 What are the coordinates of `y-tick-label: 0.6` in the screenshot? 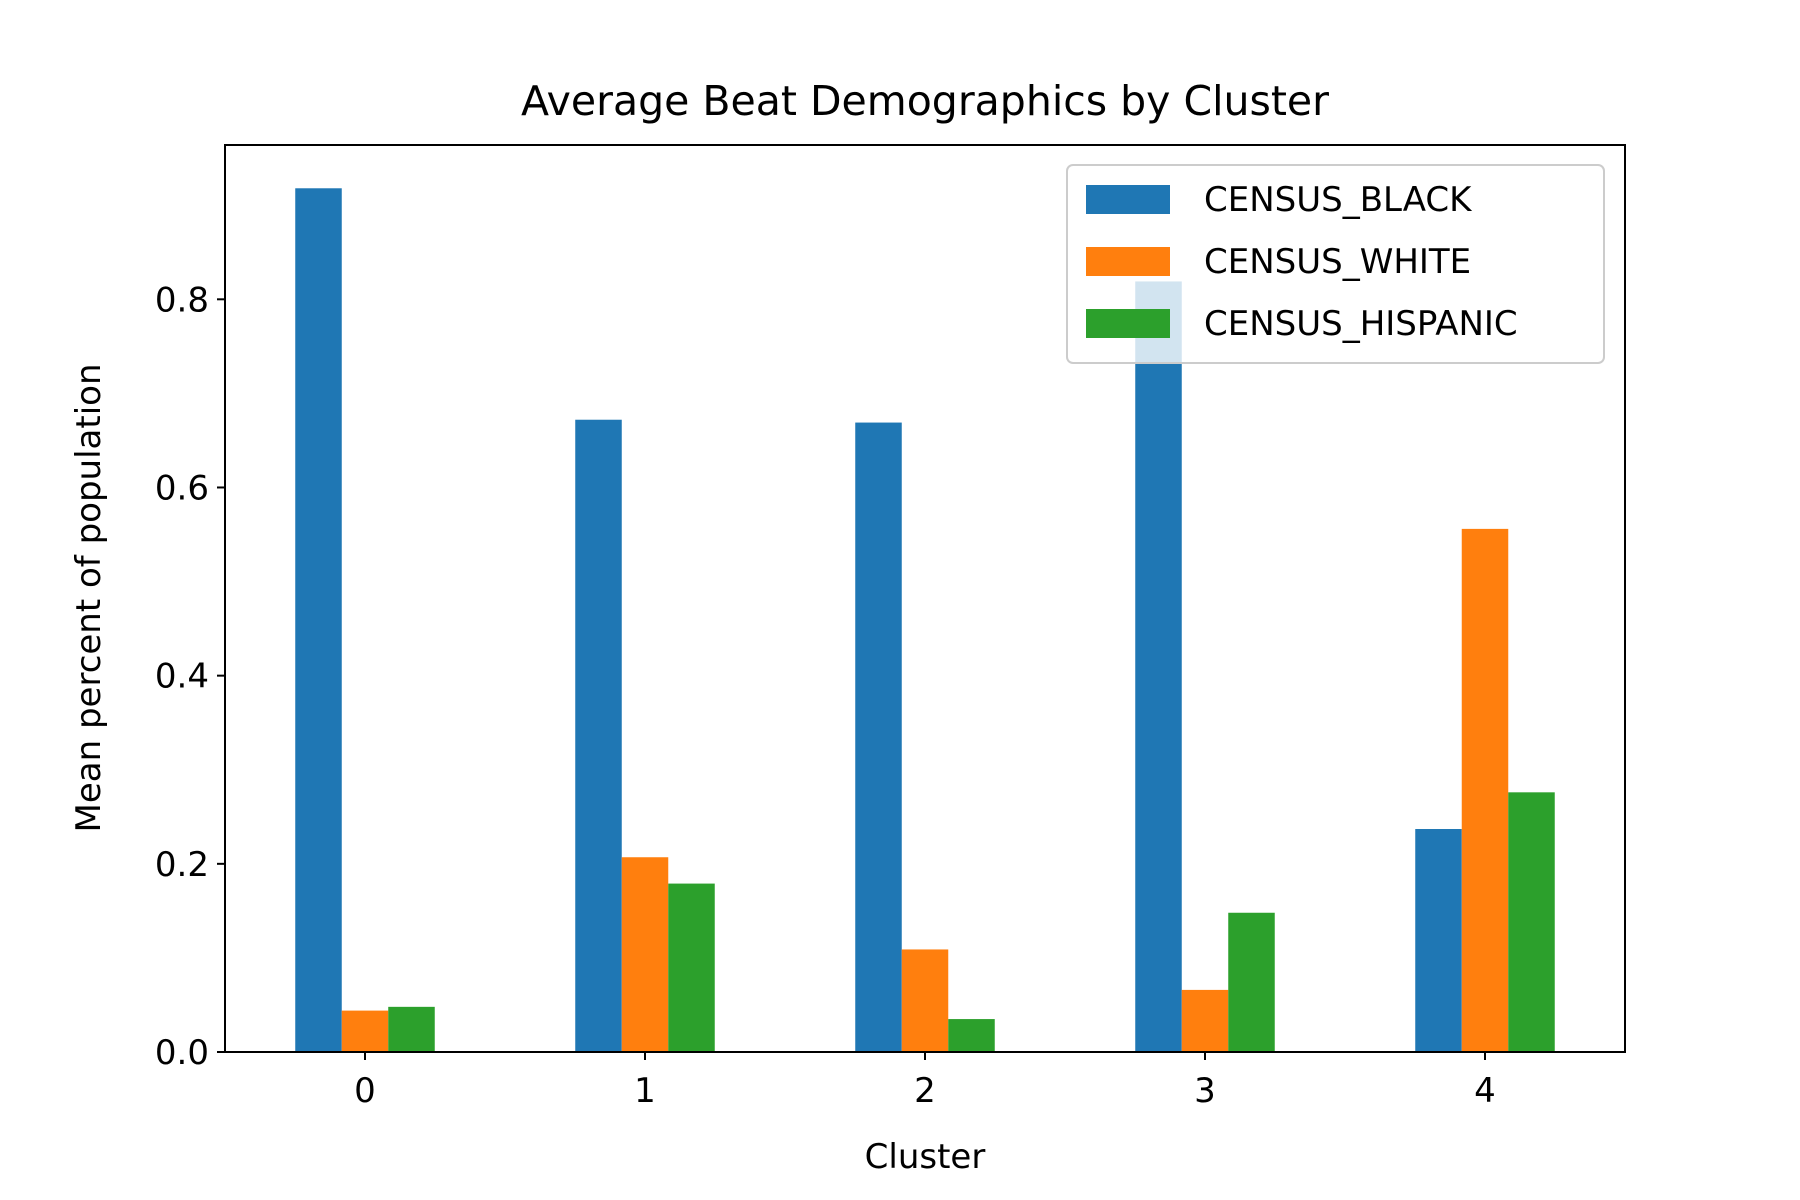 It's located at (182, 488).